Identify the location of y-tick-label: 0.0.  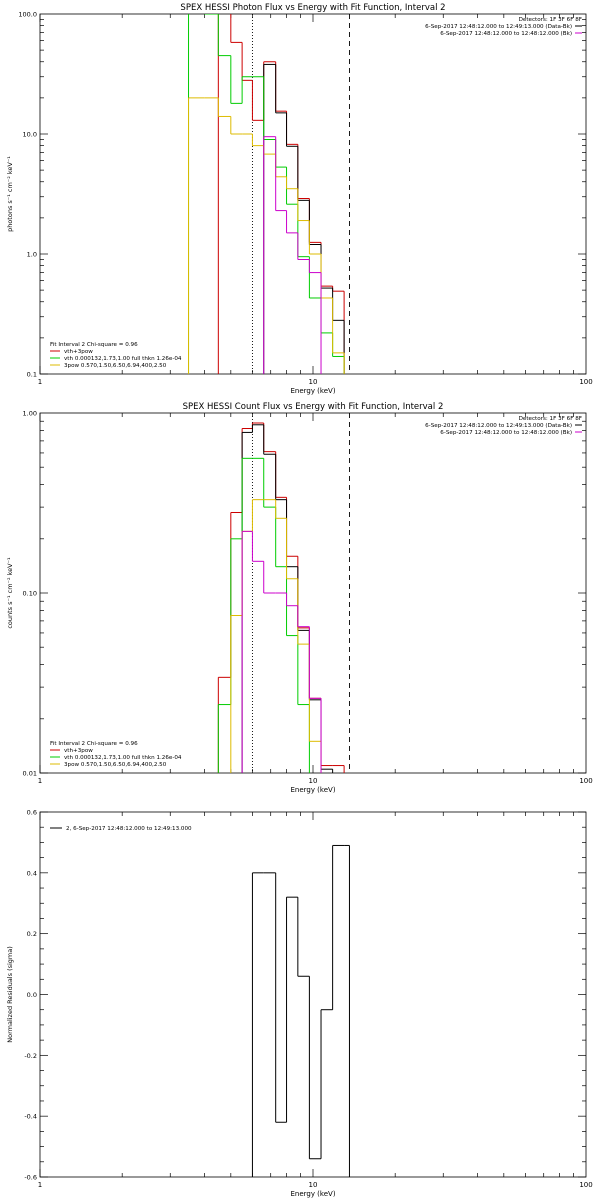
(32, 995).